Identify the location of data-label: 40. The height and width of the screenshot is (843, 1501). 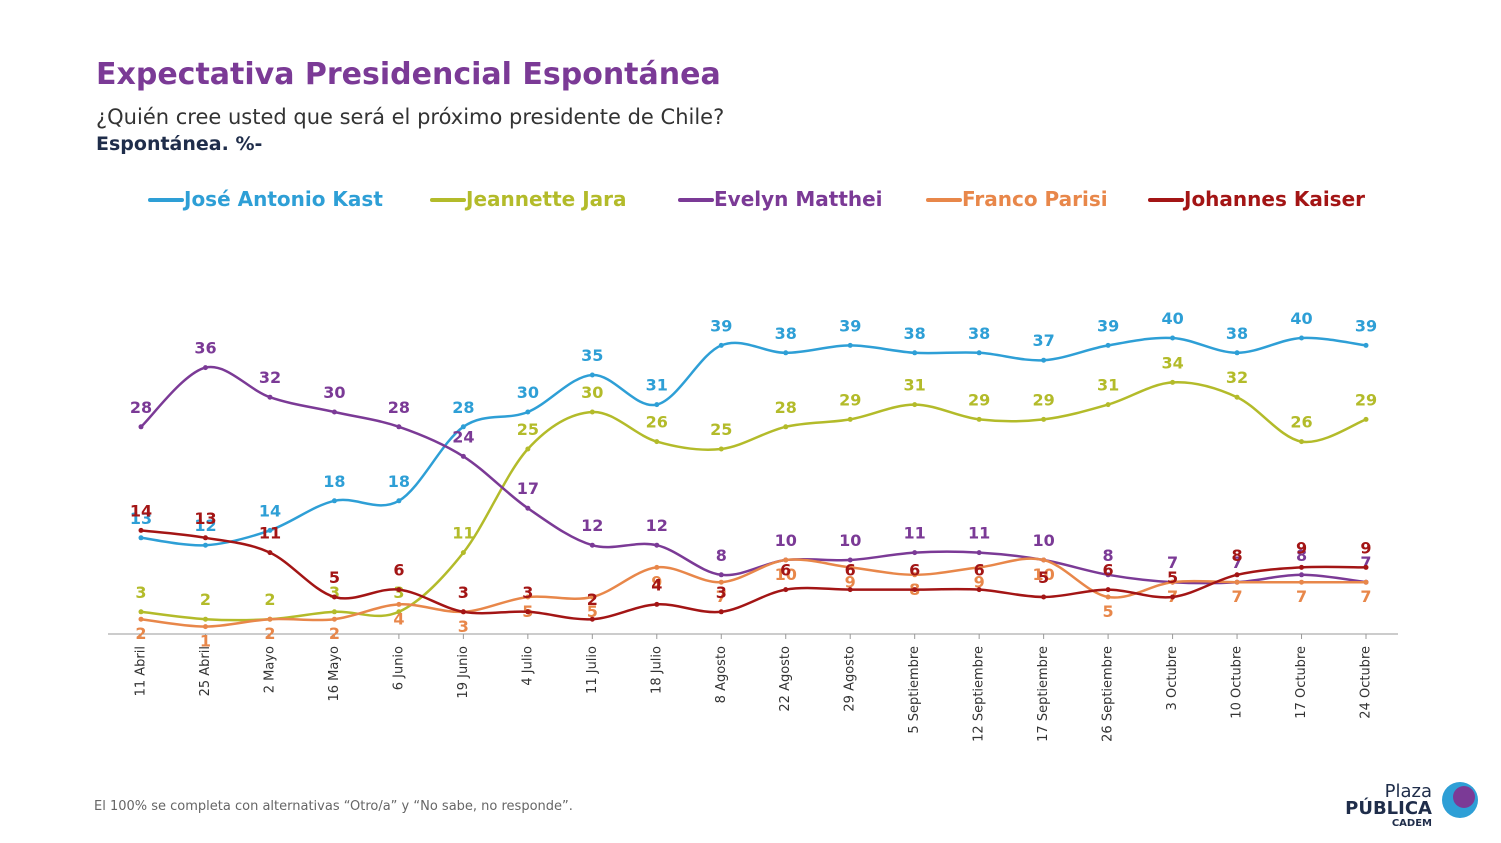
(1172, 318).